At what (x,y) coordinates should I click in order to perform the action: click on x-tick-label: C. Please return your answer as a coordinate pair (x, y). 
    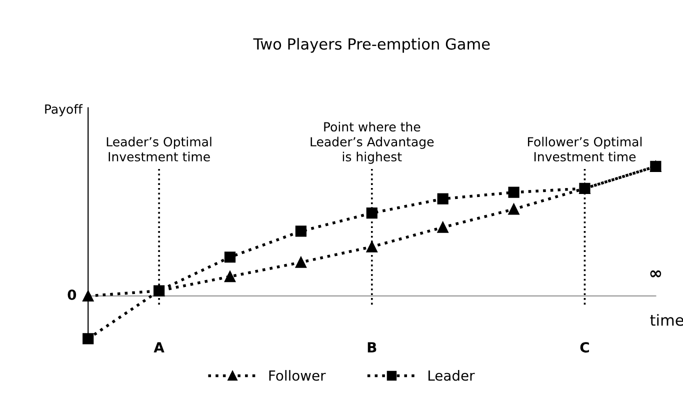
    Looking at the image, I should click on (584, 347).